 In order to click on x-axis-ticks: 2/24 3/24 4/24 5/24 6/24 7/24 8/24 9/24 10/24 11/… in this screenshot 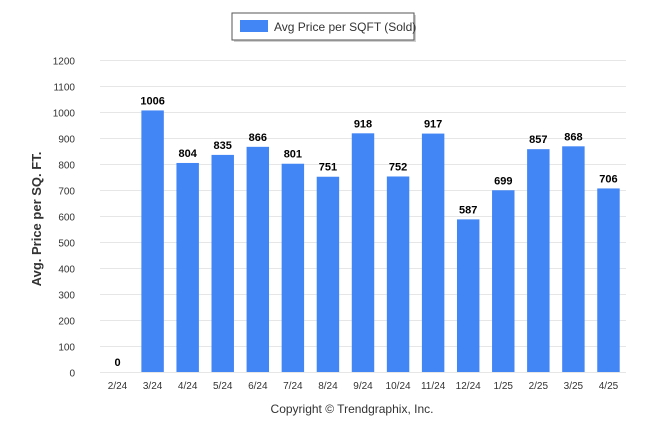, I will do `click(363, 386)`.